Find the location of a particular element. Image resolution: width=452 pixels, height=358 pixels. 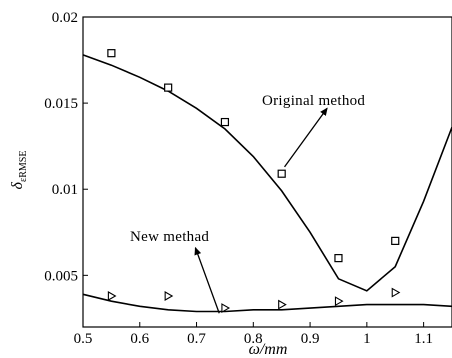

x-tick-label: 0.6 is located at coordinates (139, 339).